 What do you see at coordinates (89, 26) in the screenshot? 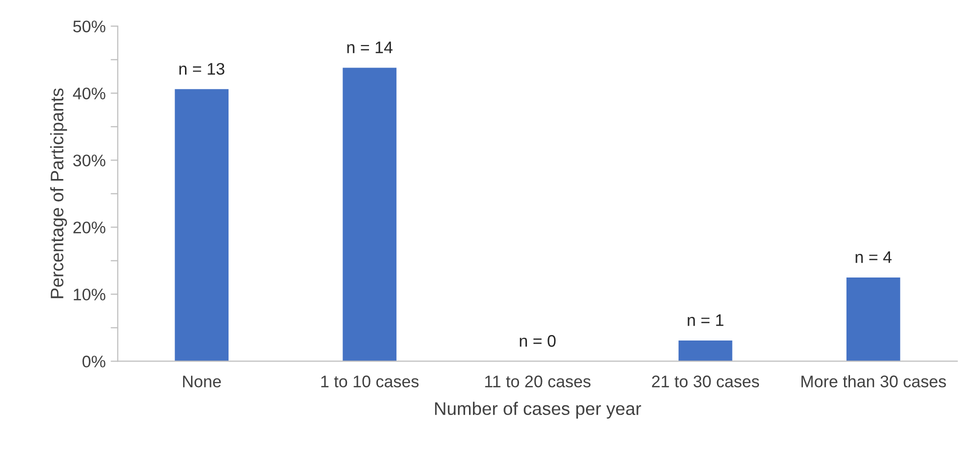
I see `y-tick-label: 50%` at bounding box center [89, 26].